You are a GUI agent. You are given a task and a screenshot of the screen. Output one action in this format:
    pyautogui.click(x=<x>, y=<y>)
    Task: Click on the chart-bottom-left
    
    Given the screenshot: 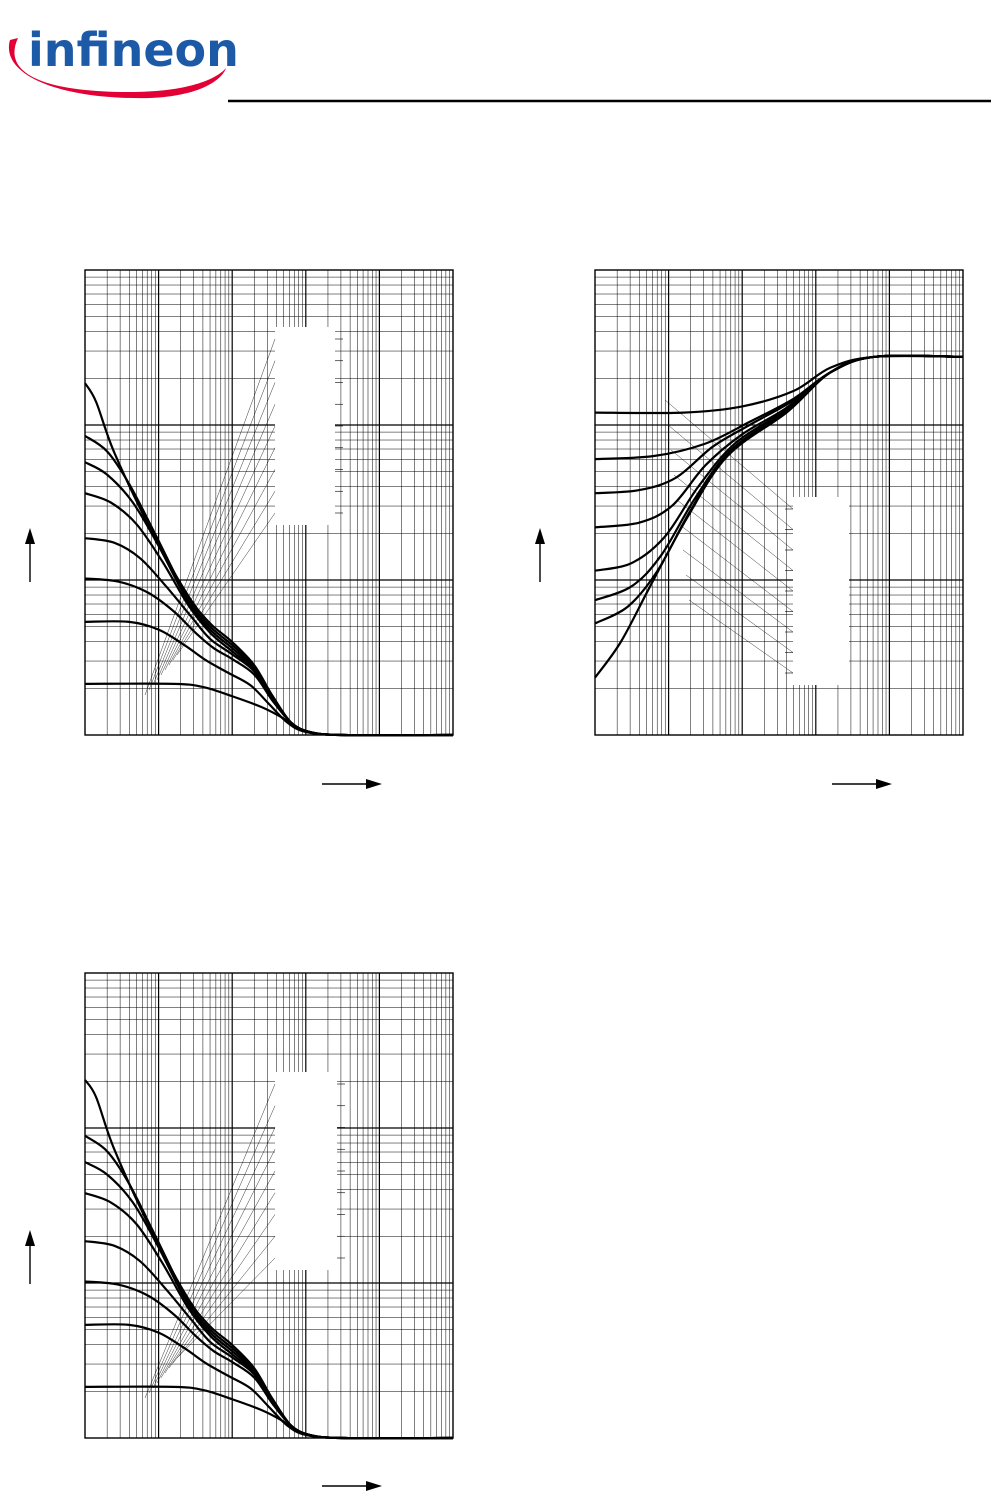 What is the action you would take?
    pyautogui.click(x=239, y=1231)
    